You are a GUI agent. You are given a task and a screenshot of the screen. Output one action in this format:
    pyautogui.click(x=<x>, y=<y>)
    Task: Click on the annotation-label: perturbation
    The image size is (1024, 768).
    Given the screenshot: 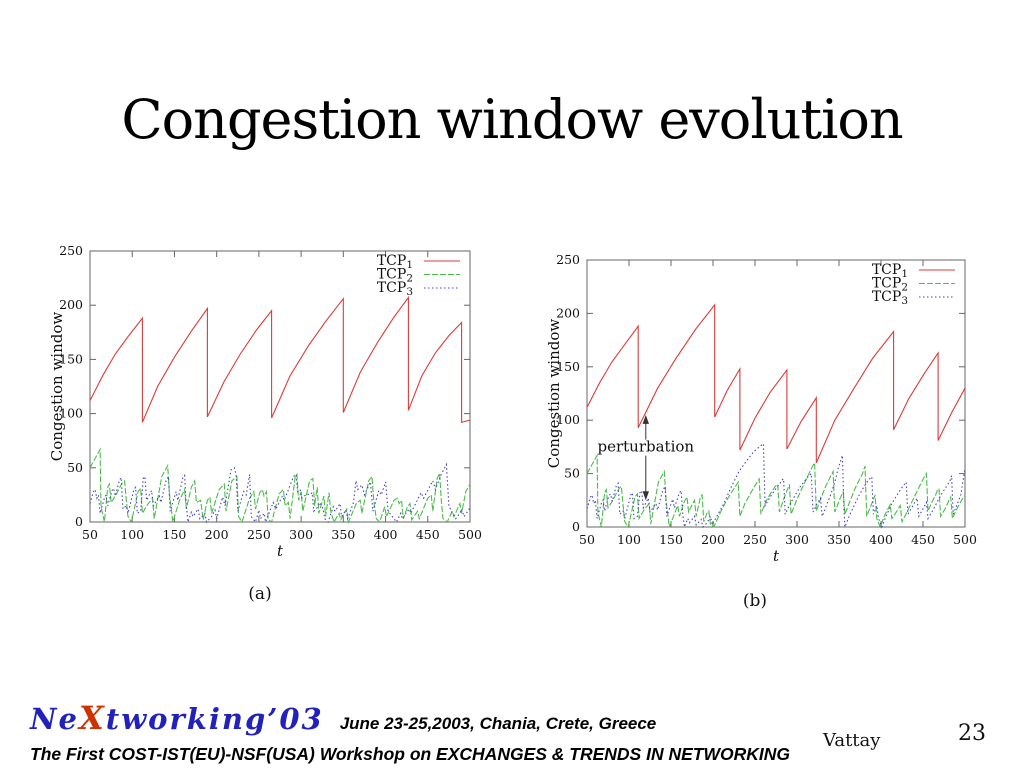 What is the action you would take?
    pyautogui.click(x=646, y=447)
    